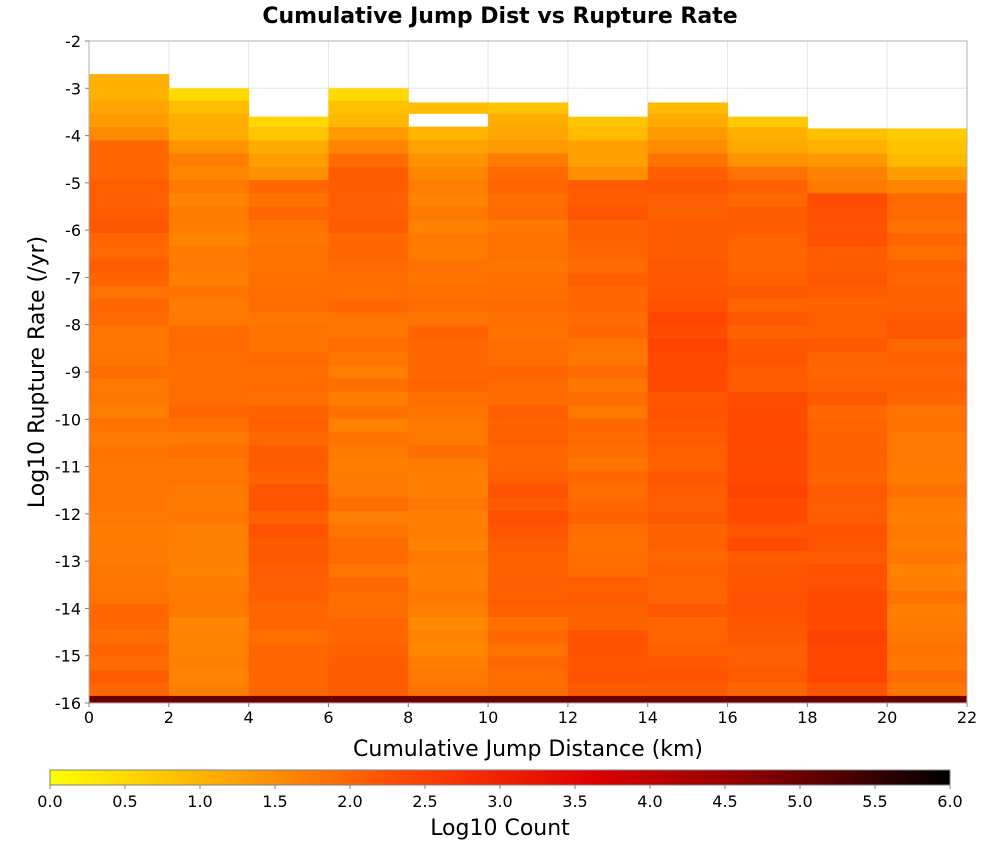  Describe the element at coordinates (73, 372) in the screenshot. I see `y-tick-label: -9` at that location.